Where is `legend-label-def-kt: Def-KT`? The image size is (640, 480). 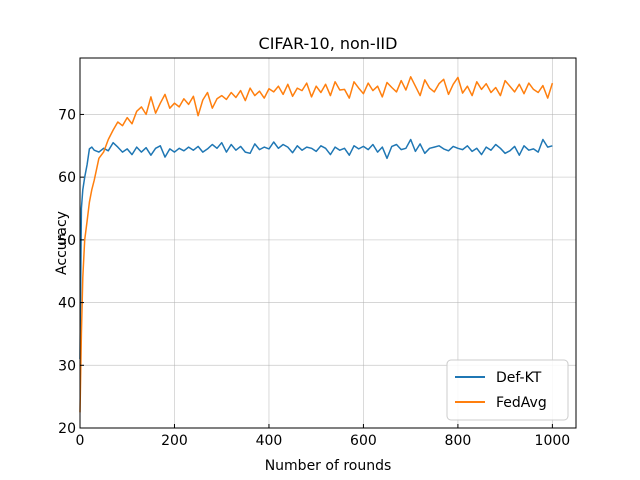
legend-label-def-kt: Def-KT is located at coordinates (519, 378).